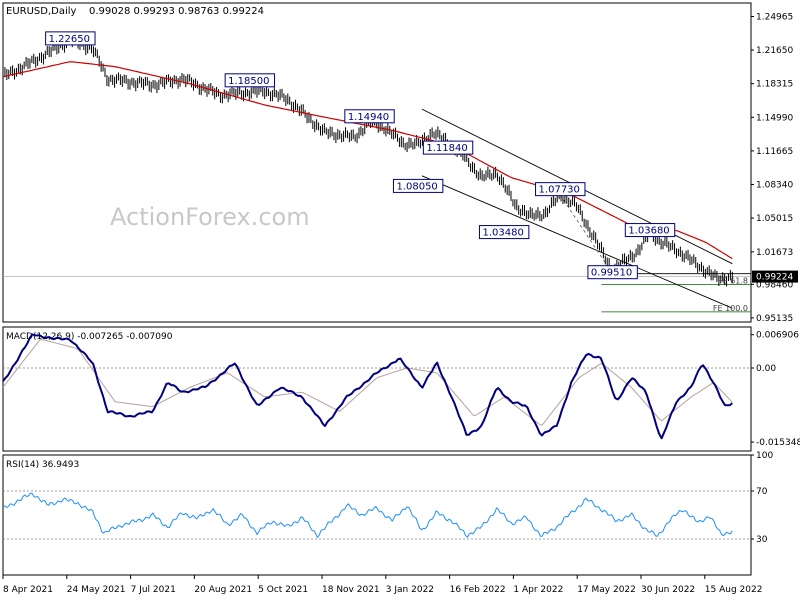 The width and height of the screenshot is (800, 604). I want to click on ohlc-readout: 0.99028 0.99293 0.98763 0.99224, so click(176, 11).